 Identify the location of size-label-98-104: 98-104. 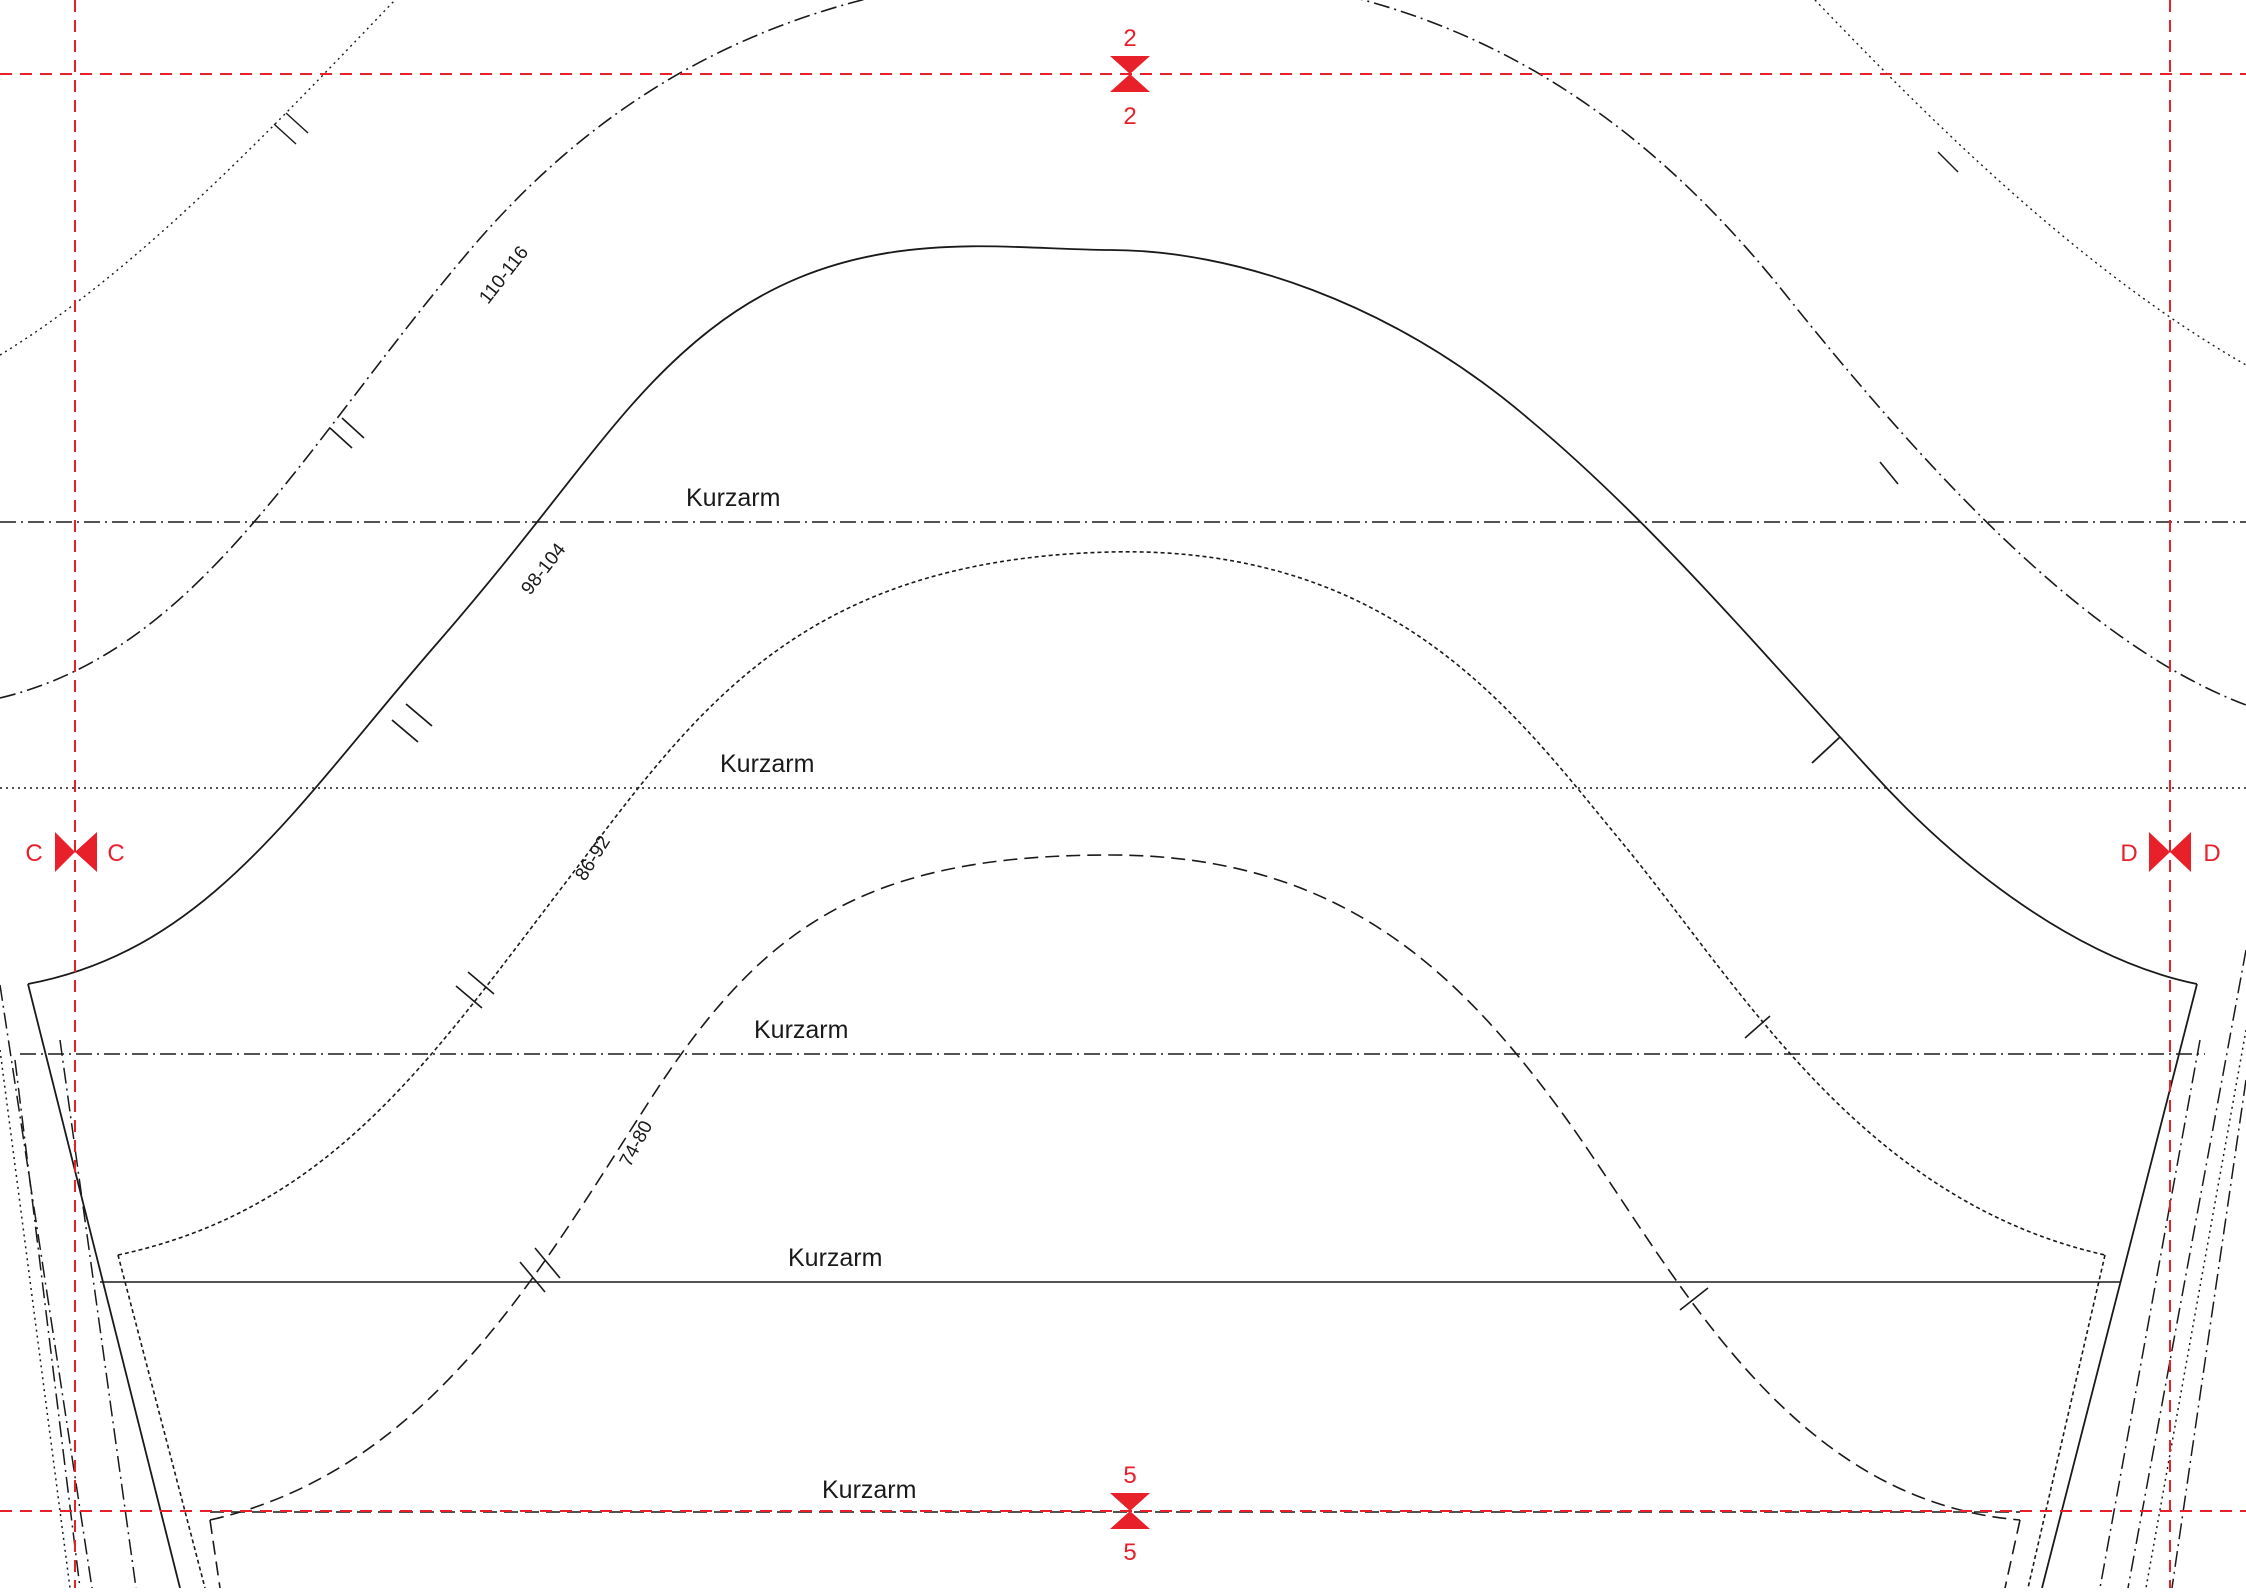
(543, 569).